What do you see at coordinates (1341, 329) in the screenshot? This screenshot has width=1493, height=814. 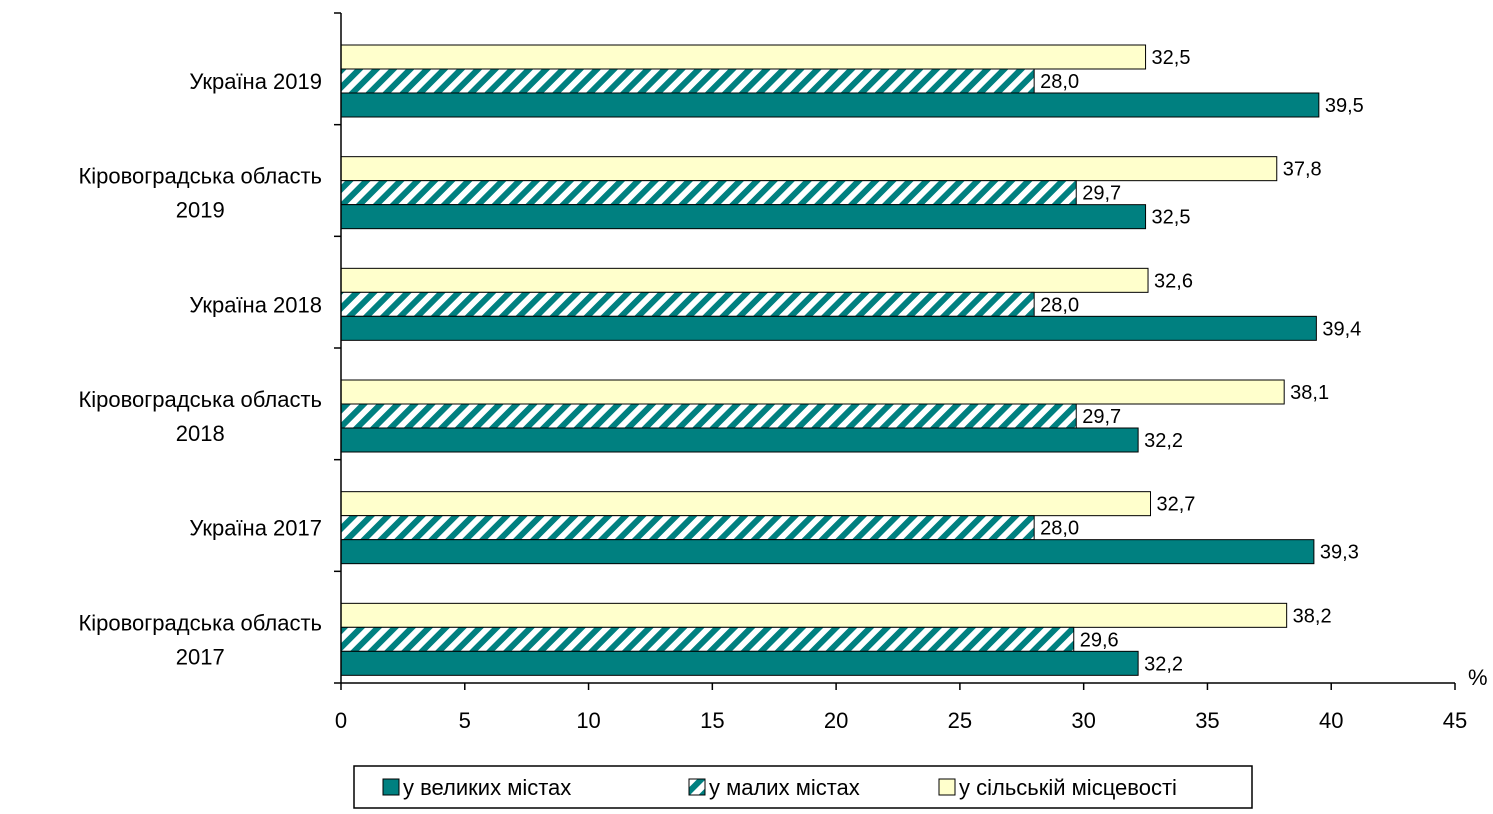 I see `data-label-series1-cat3: 39,4` at bounding box center [1341, 329].